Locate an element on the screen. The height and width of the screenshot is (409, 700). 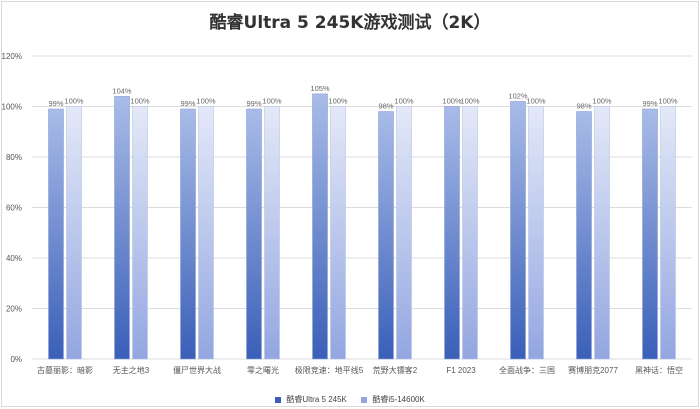
data-label-series-1: 102% is located at coordinates (518, 95).